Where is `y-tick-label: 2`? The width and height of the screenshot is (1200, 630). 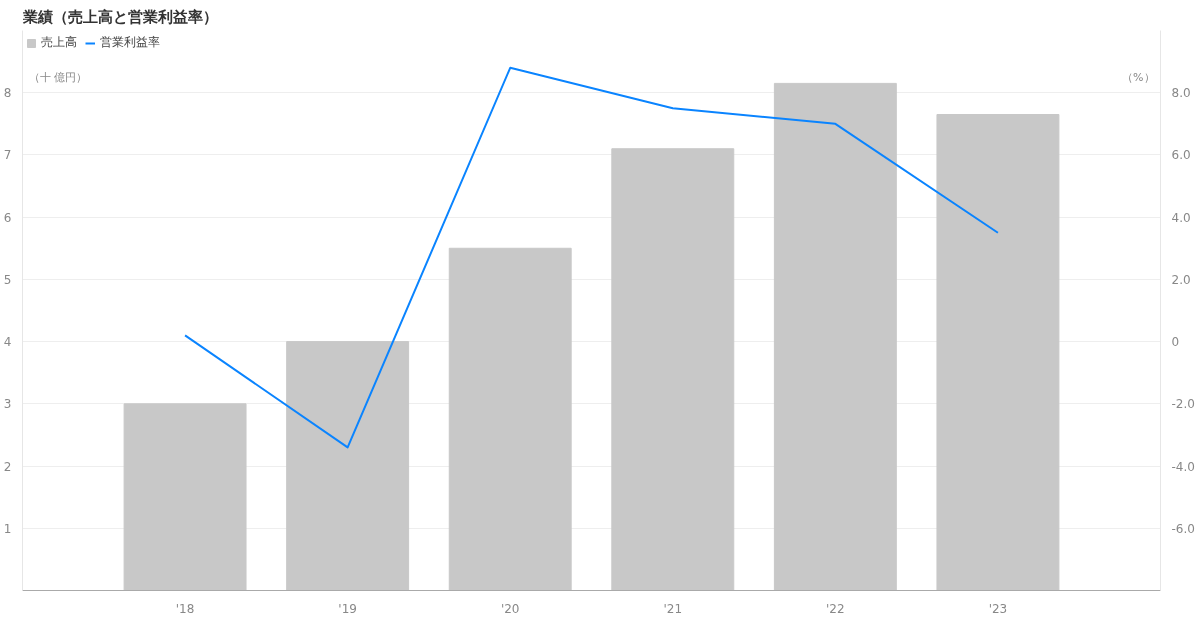 y-tick-label: 2 is located at coordinates (7, 466).